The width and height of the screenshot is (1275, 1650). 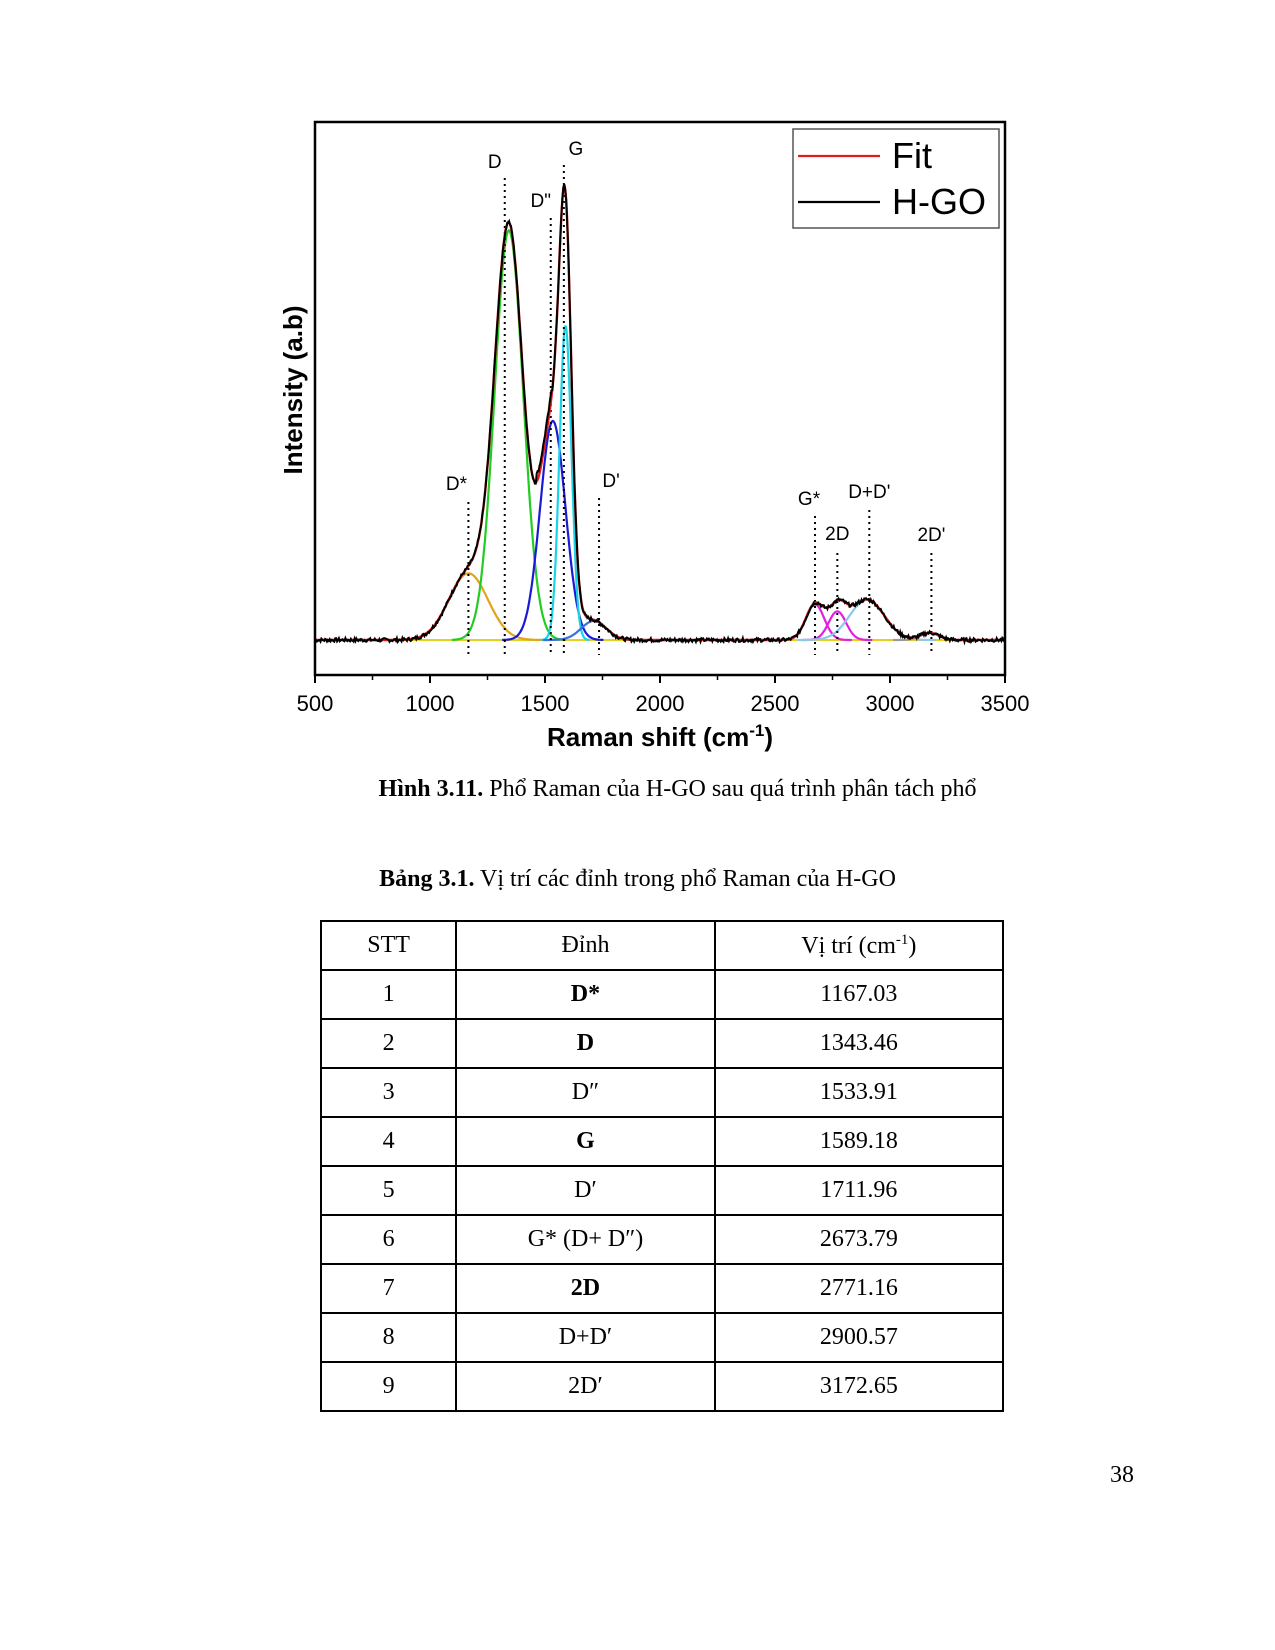 I want to click on table-caption-text: Vị trí các đỉnh trong phổ Raman của H-GO, so click(x=685, y=879).